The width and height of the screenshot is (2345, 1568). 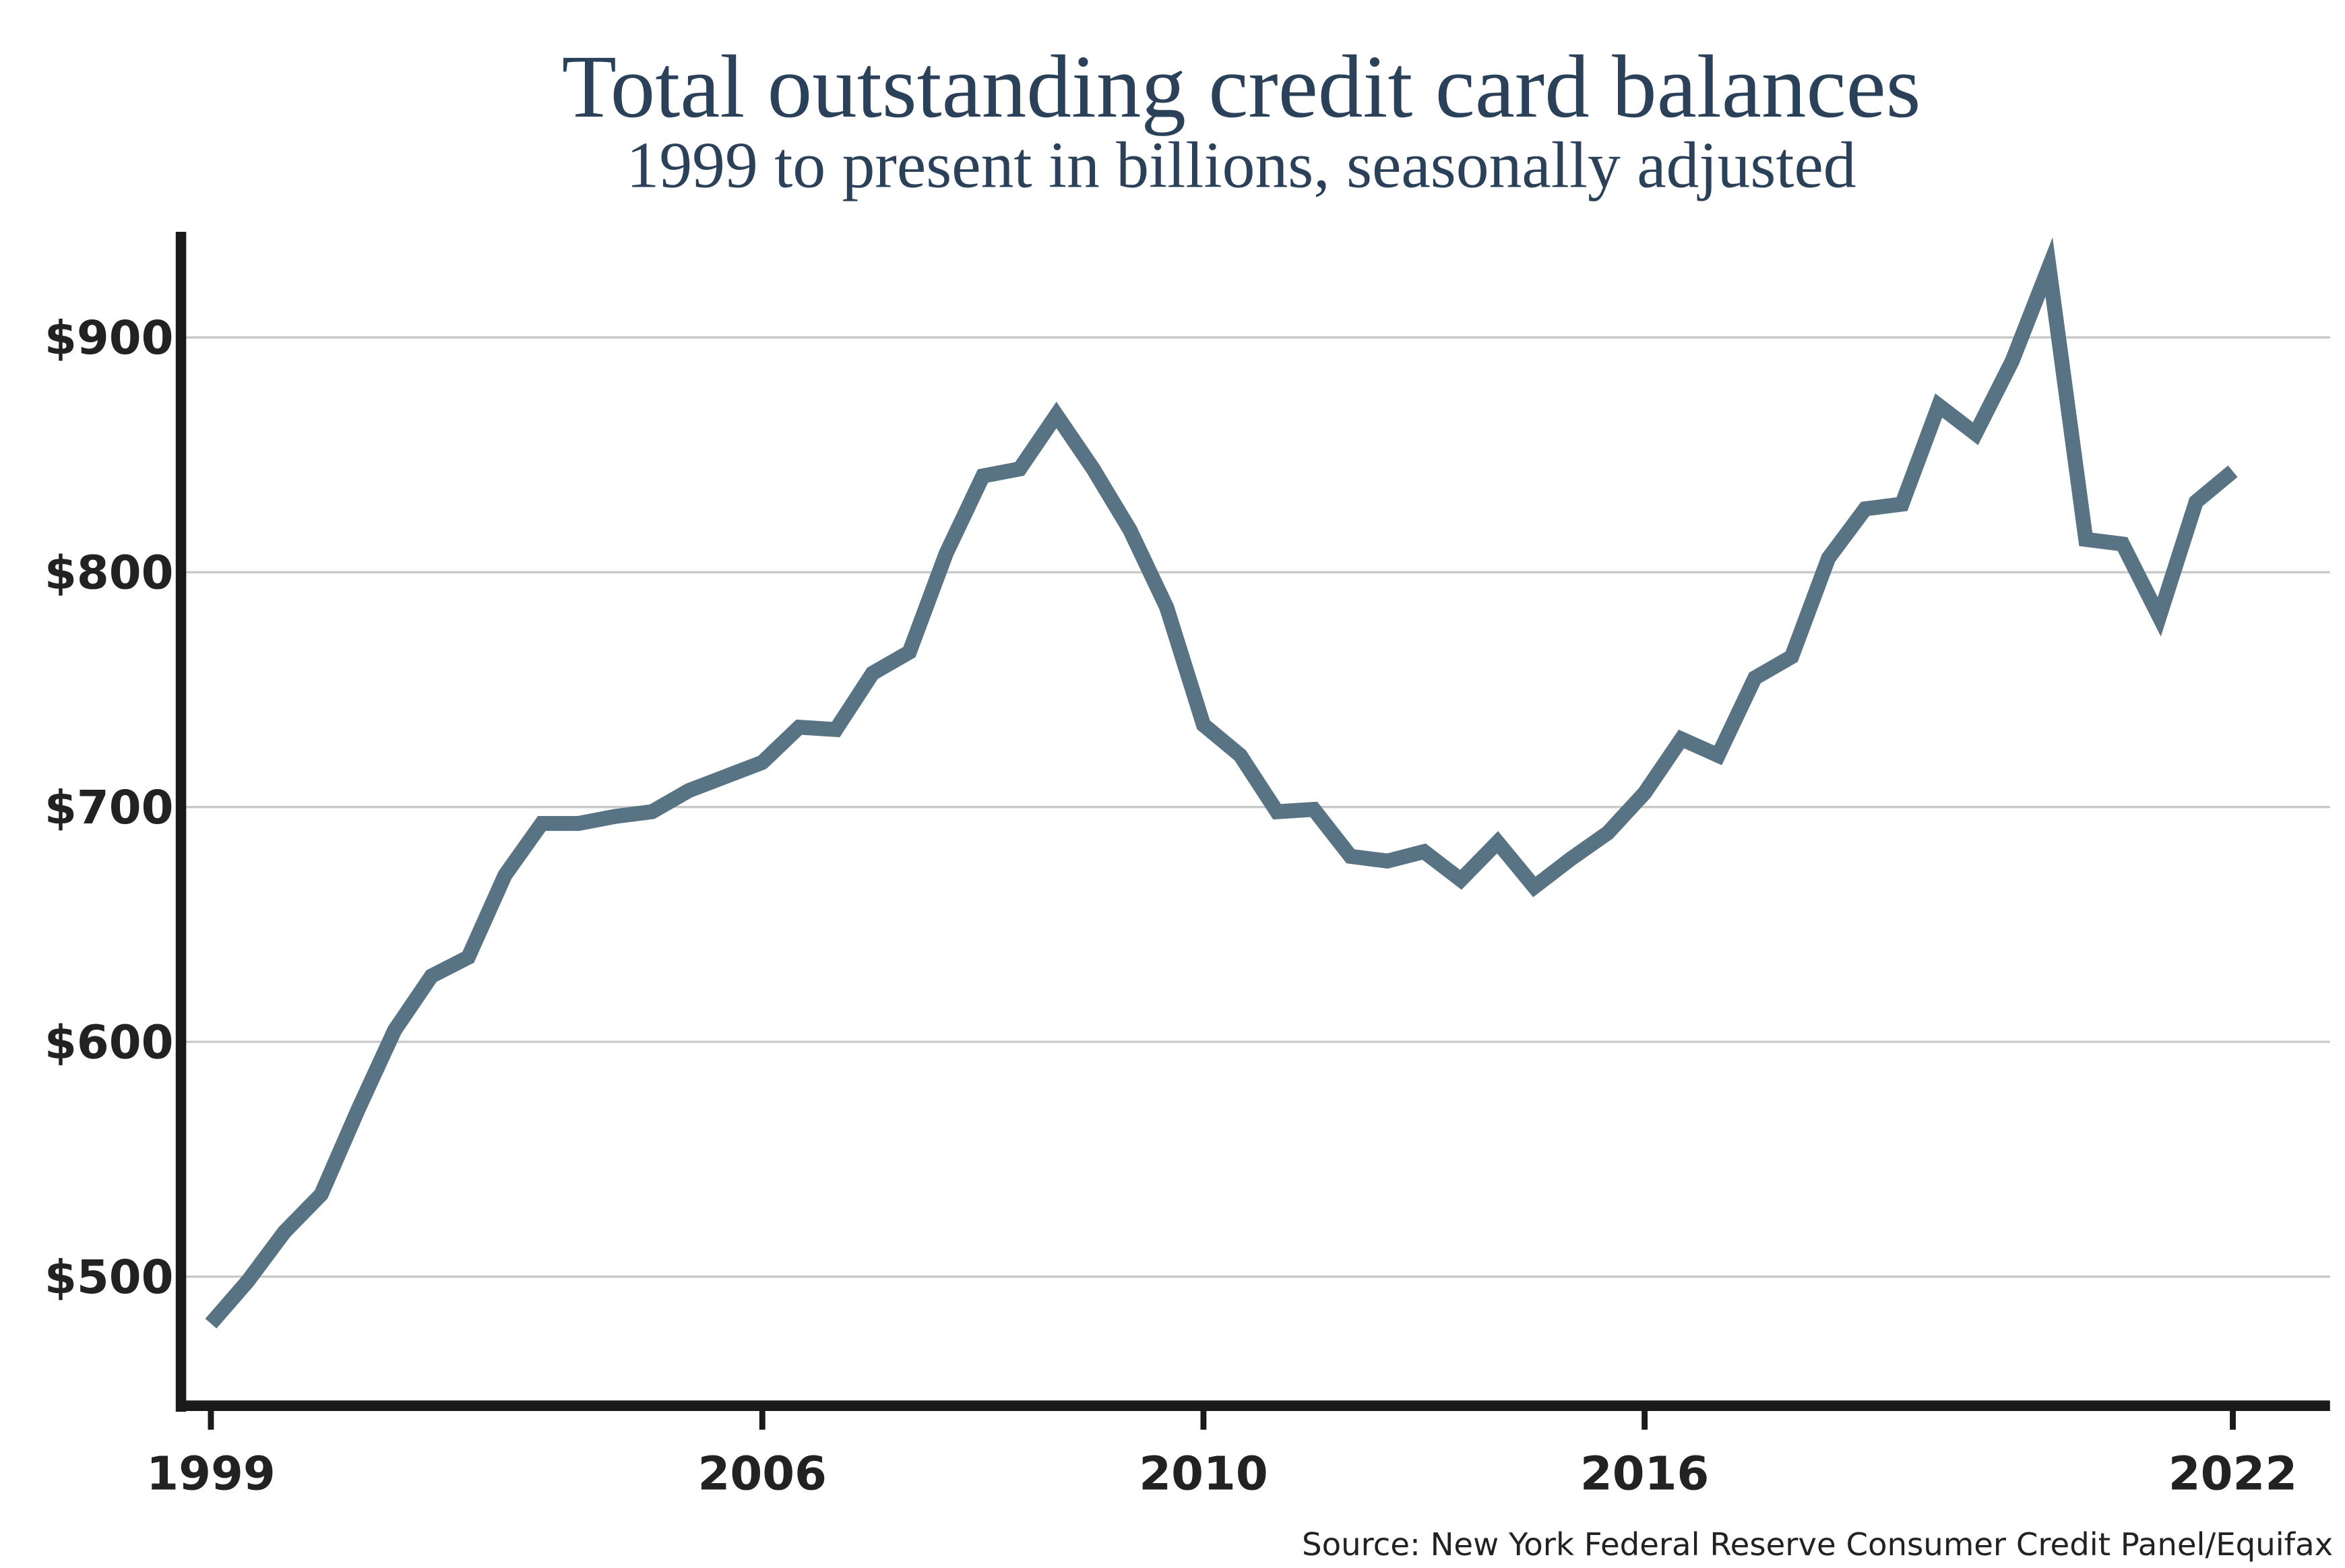 I want to click on x-tick-label: 2016, so click(x=1644, y=1474).